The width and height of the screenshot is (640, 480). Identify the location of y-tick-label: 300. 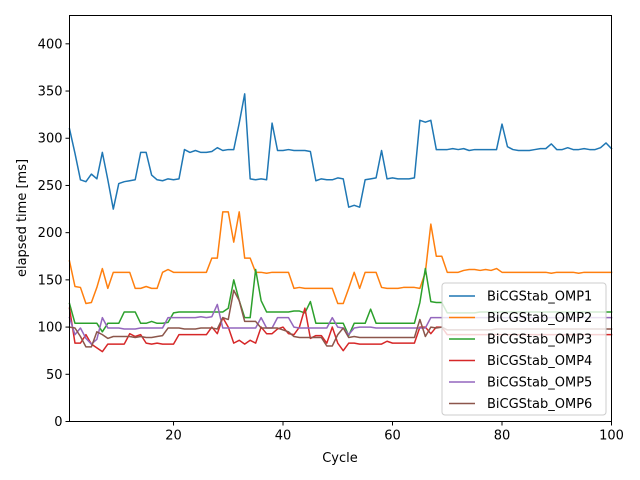
(50, 139).